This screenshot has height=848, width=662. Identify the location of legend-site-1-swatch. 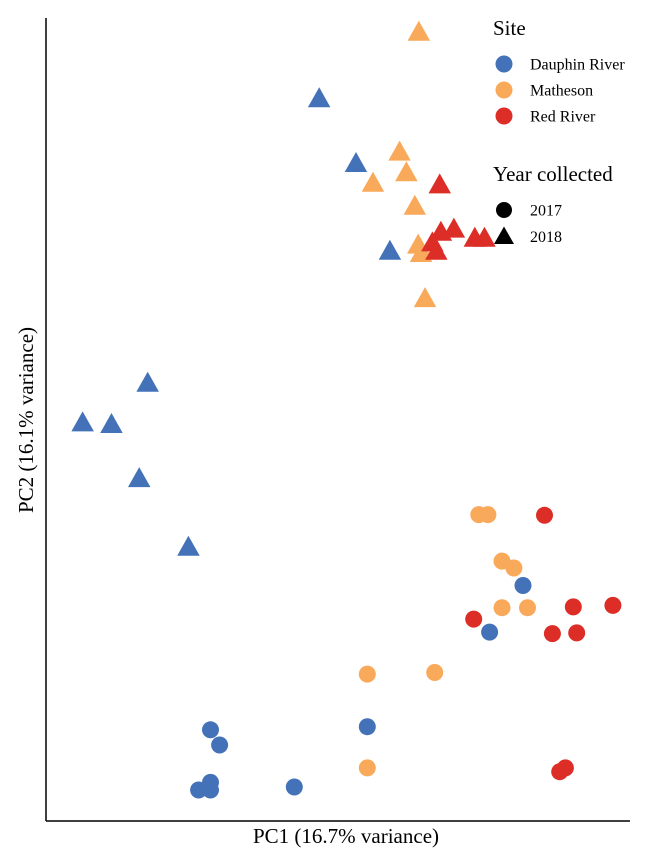
(504, 90).